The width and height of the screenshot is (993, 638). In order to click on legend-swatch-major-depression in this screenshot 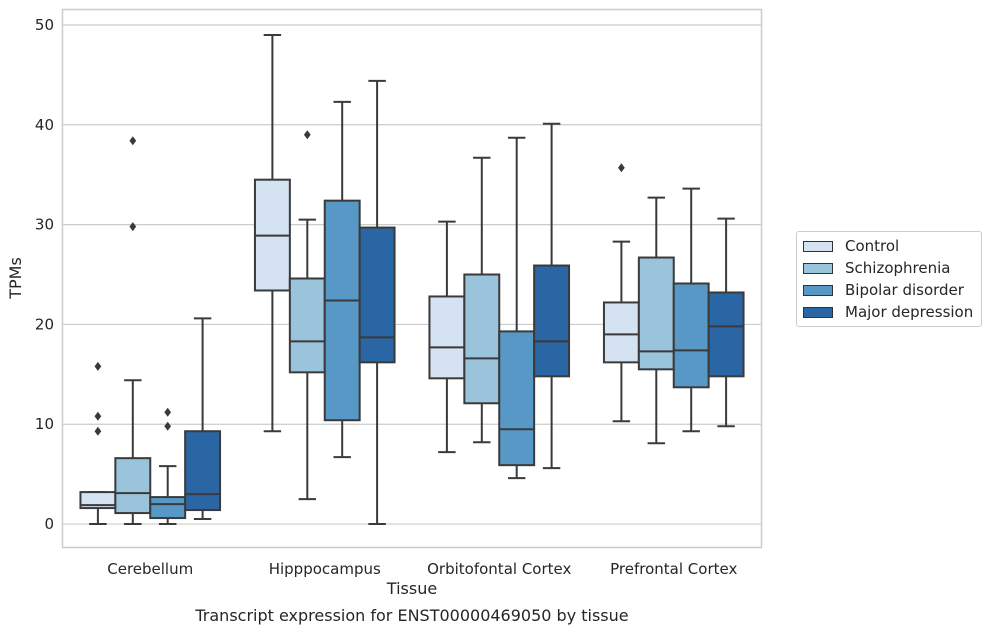, I will do `click(818, 312)`.